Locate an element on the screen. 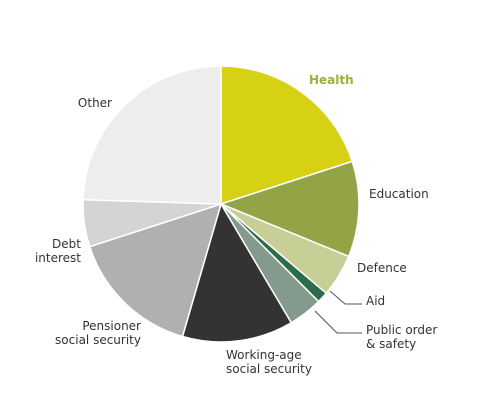  slice-label-working-age-social-security: Working-age social security is located at coordinates (269, 362).